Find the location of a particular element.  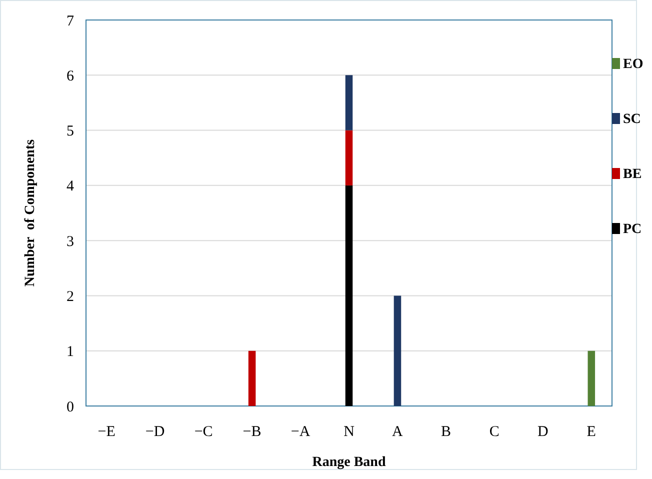

y-tick-label: 7 is located at coordinates (70, 21).